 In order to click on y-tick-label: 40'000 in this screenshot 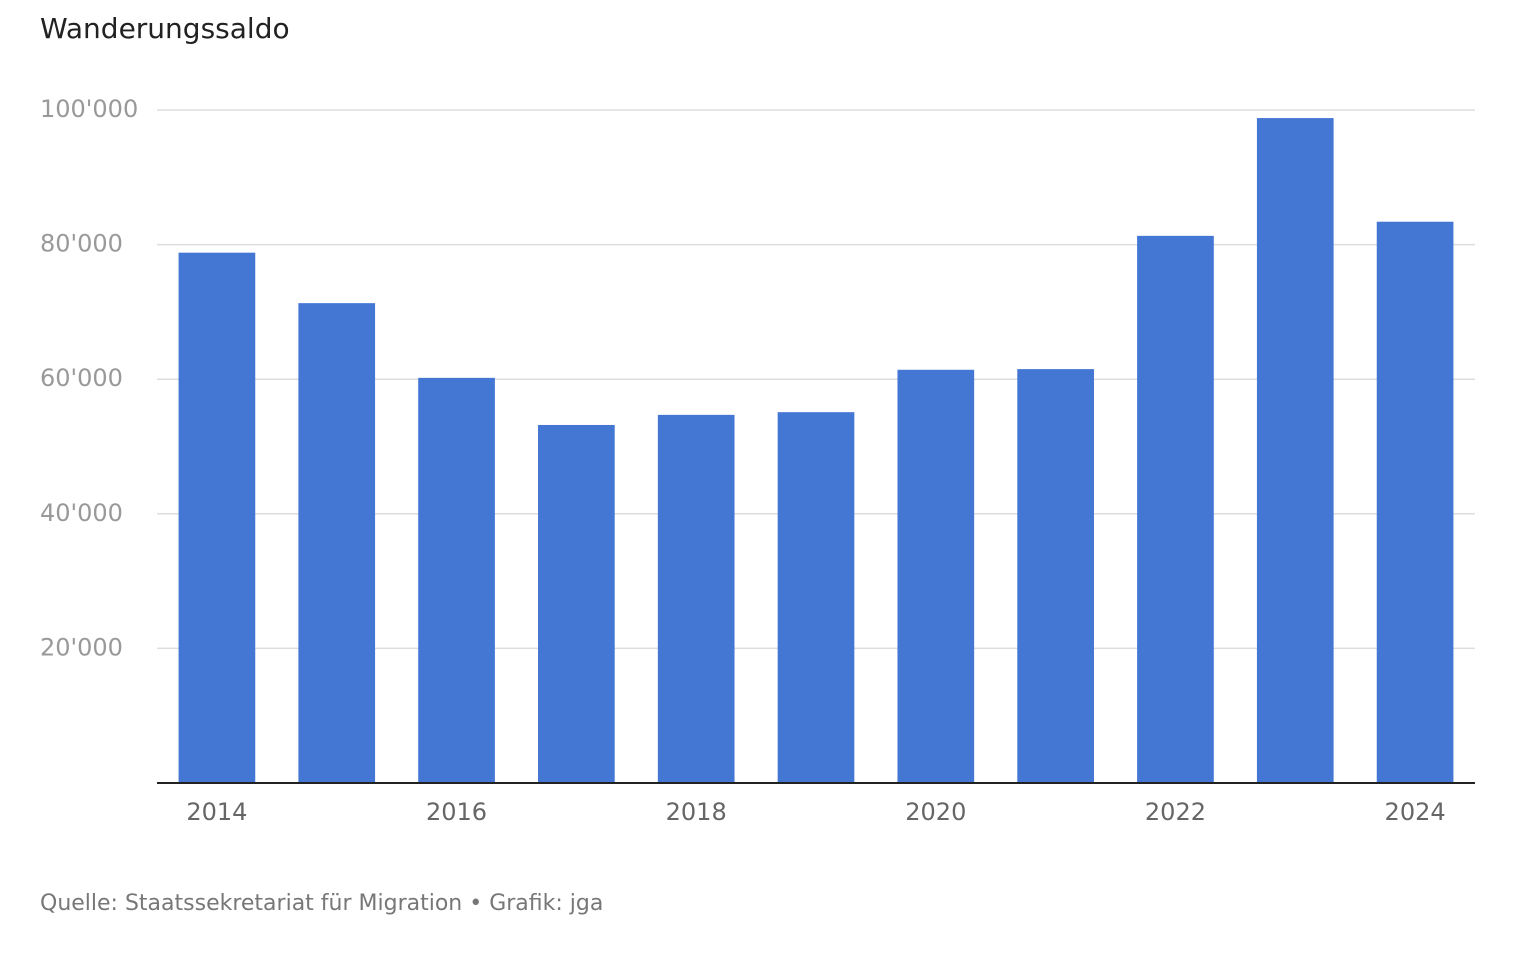, I will do `click(81, 513)`.